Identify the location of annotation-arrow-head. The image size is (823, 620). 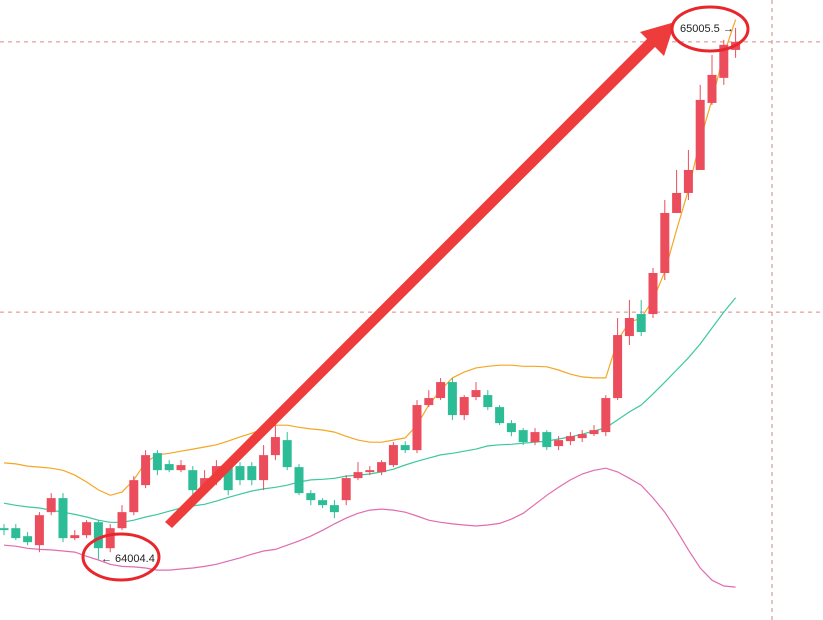
(657, 39).